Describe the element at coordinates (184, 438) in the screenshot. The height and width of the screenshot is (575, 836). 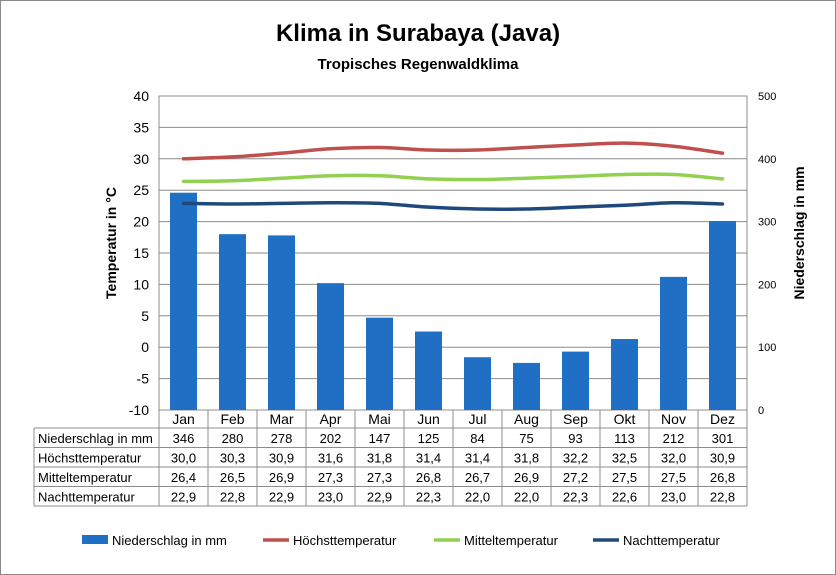
I see `table-cell-value: 346` at that location.